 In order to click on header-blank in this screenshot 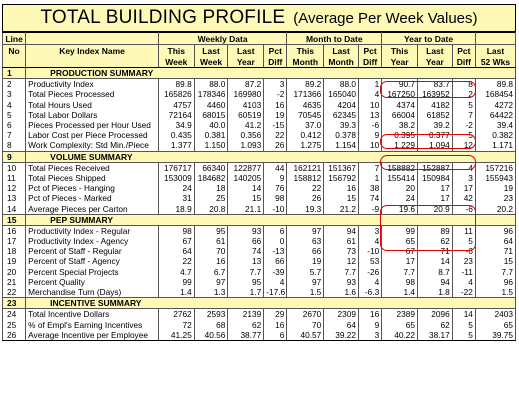, I will do `click(92, 62)`.